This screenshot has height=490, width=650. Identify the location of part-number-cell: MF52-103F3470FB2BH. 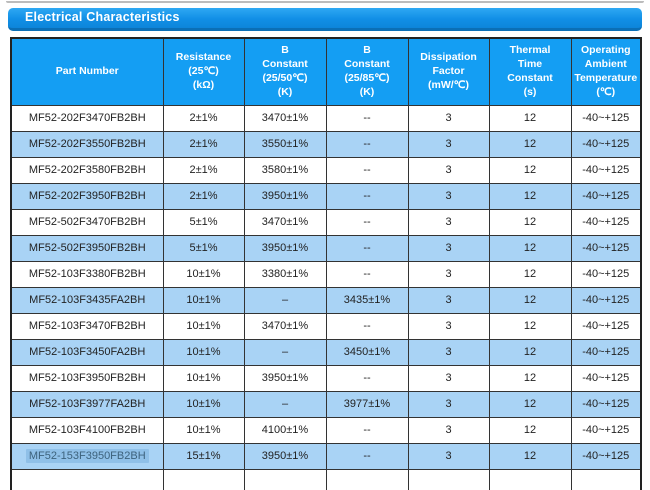
(87, 326).